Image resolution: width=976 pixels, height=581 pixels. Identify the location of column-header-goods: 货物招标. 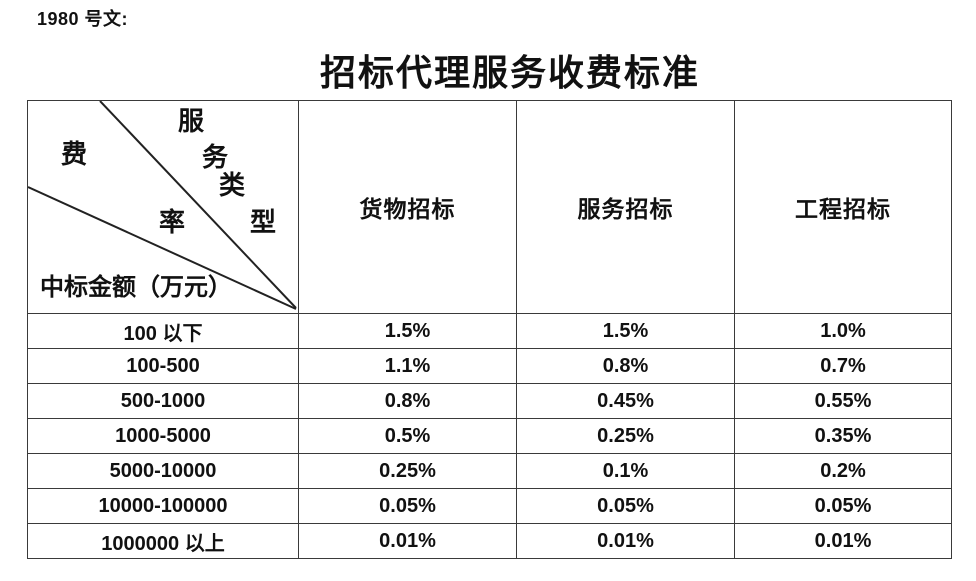
(407, 207).